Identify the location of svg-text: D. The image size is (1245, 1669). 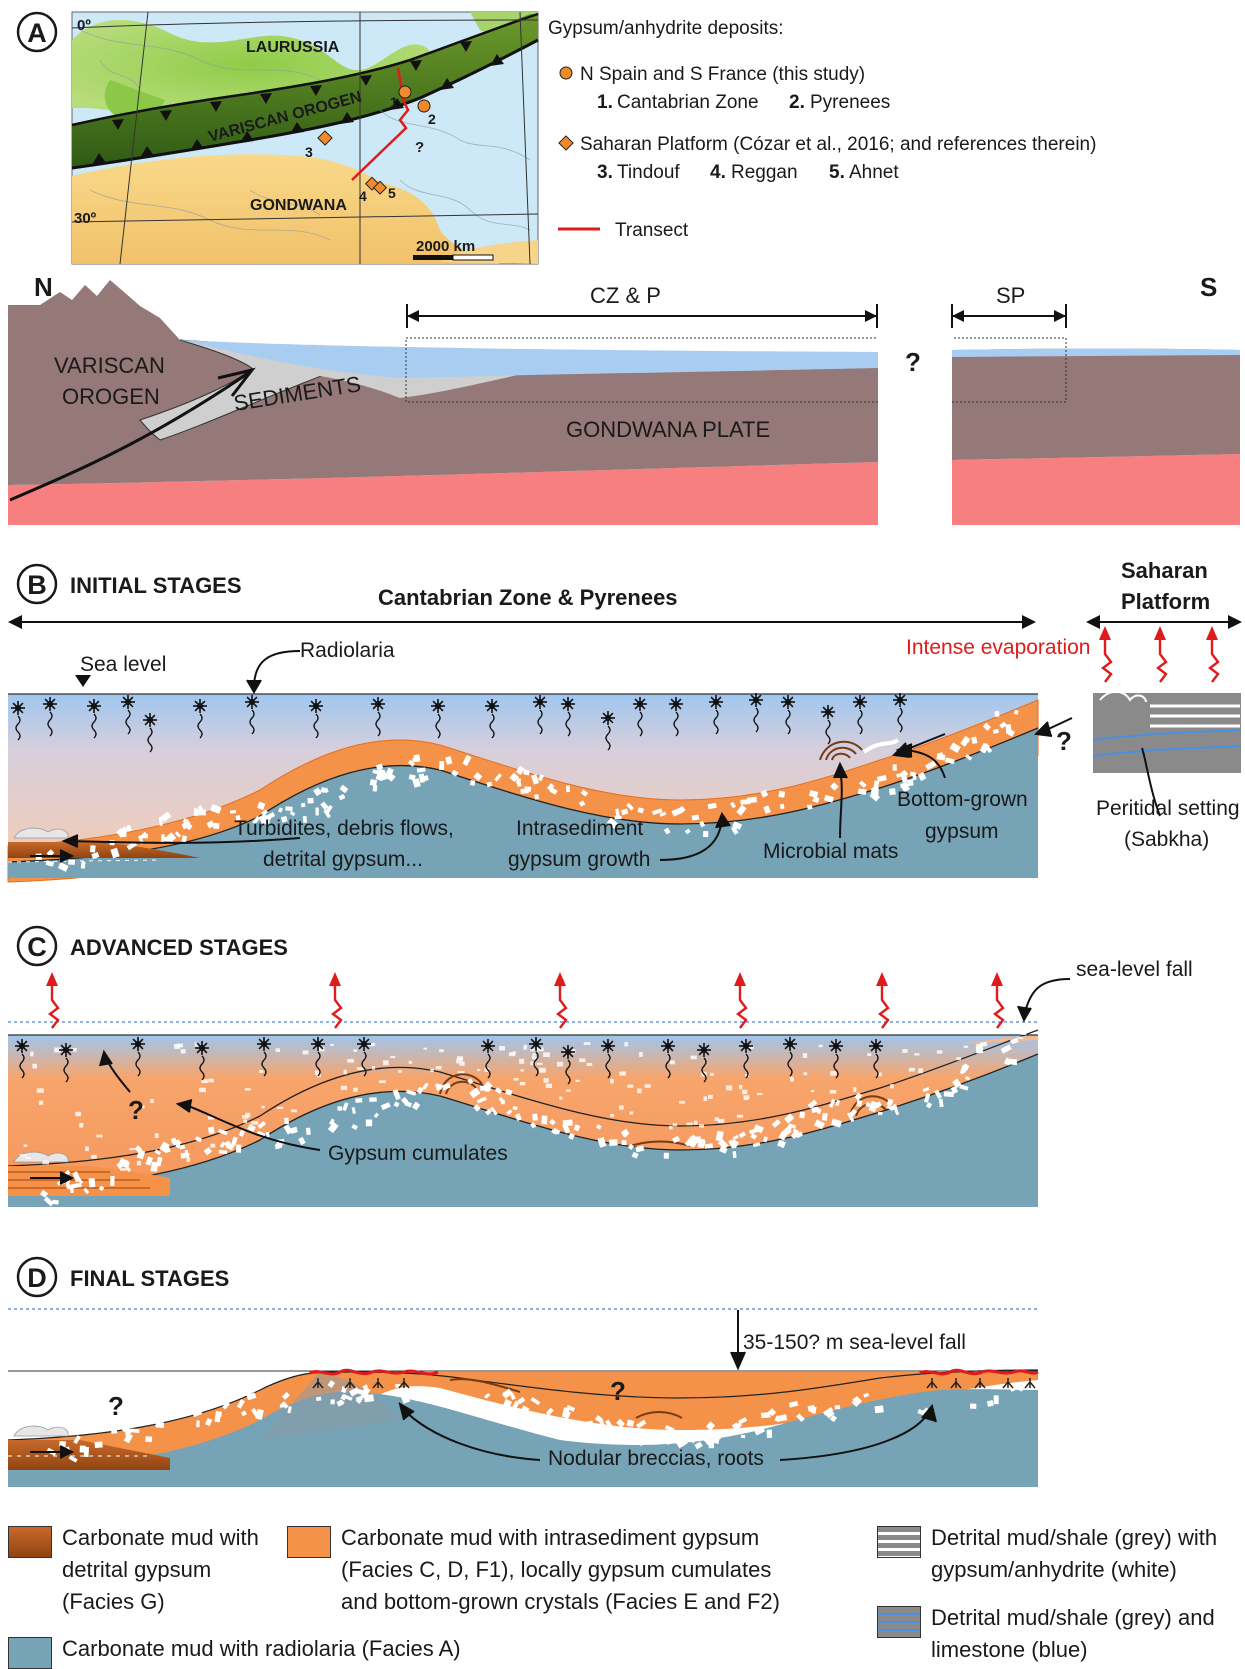
(37, 1278).